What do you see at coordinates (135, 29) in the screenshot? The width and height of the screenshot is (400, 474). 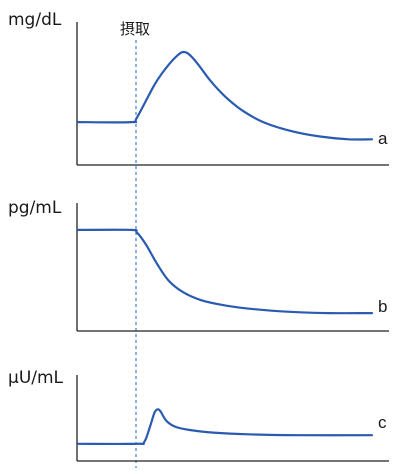 I see `intake-label: 摂取` at bounding box center [135, 29].